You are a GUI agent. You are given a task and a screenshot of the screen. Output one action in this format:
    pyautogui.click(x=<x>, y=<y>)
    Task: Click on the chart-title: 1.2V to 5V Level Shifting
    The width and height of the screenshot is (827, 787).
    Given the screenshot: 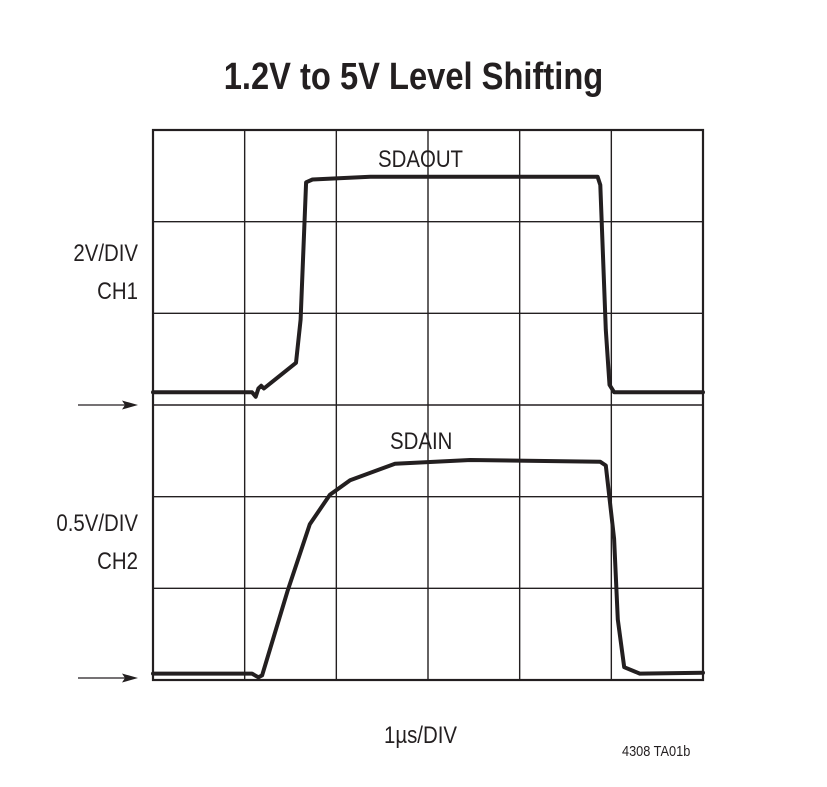 What is the action you would take?
    pyautogui.click(x=413, y=77)
    